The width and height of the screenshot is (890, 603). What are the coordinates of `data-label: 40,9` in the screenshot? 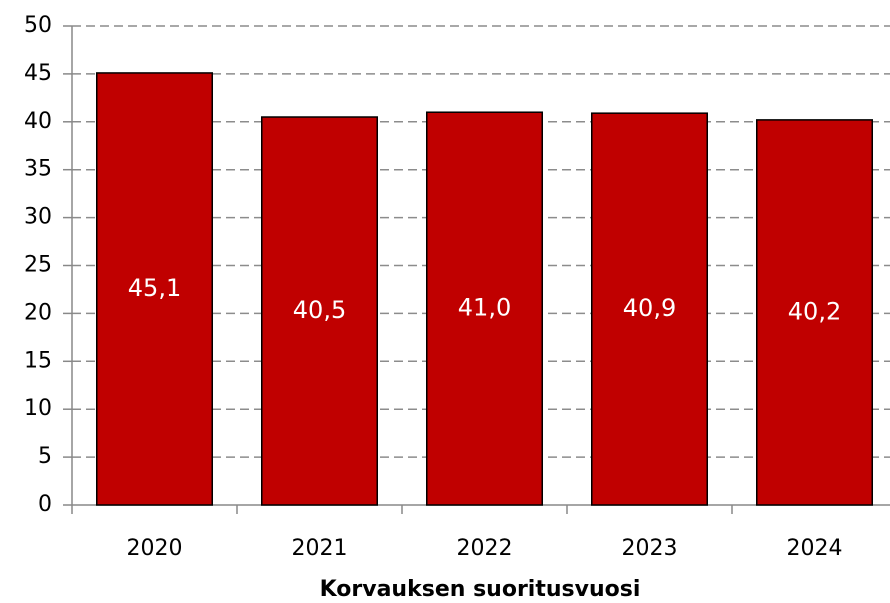 It's located at (649, 308).